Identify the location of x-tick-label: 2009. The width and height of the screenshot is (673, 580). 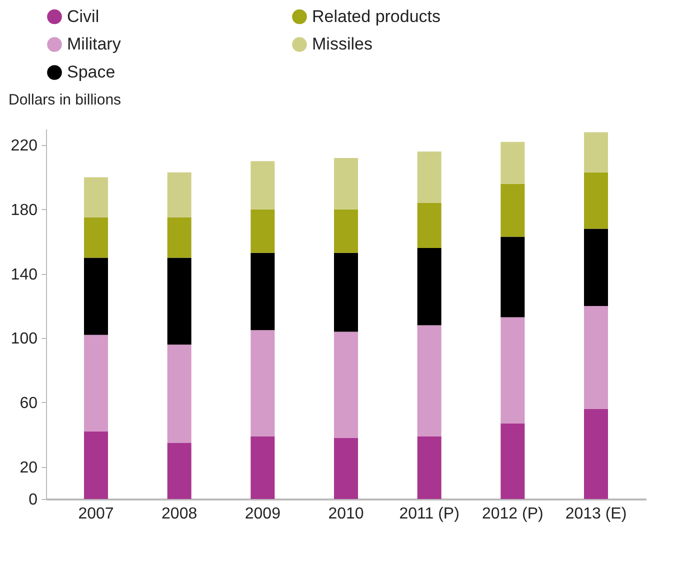
(262, 514).